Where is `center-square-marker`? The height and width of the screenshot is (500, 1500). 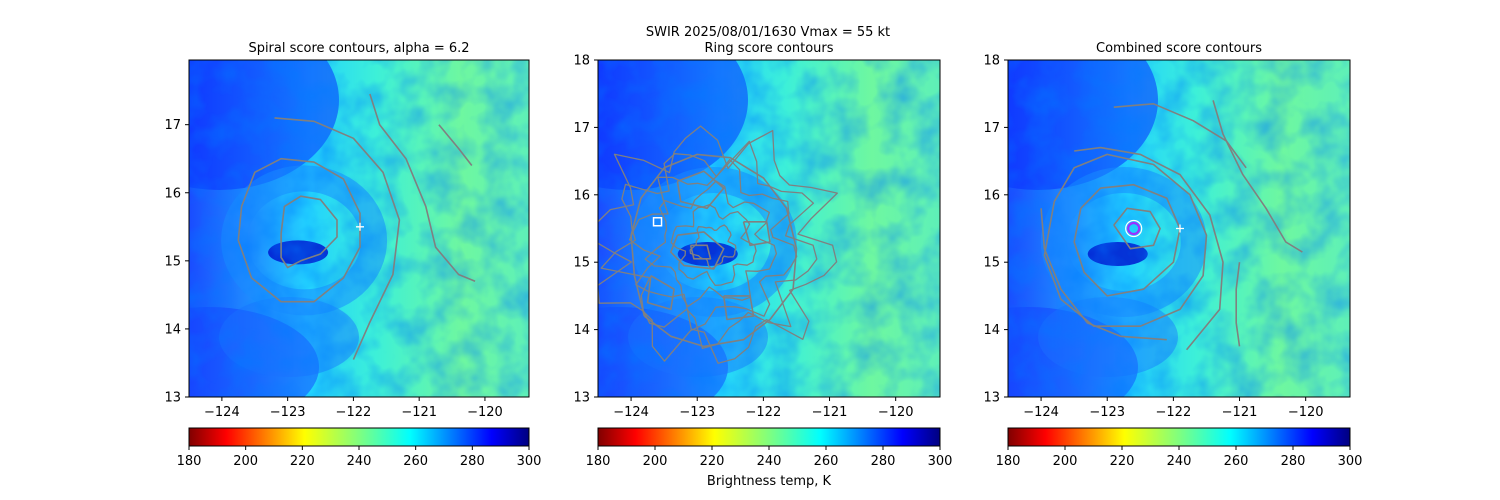 center-square-marker is located at coordinates (657, 222).